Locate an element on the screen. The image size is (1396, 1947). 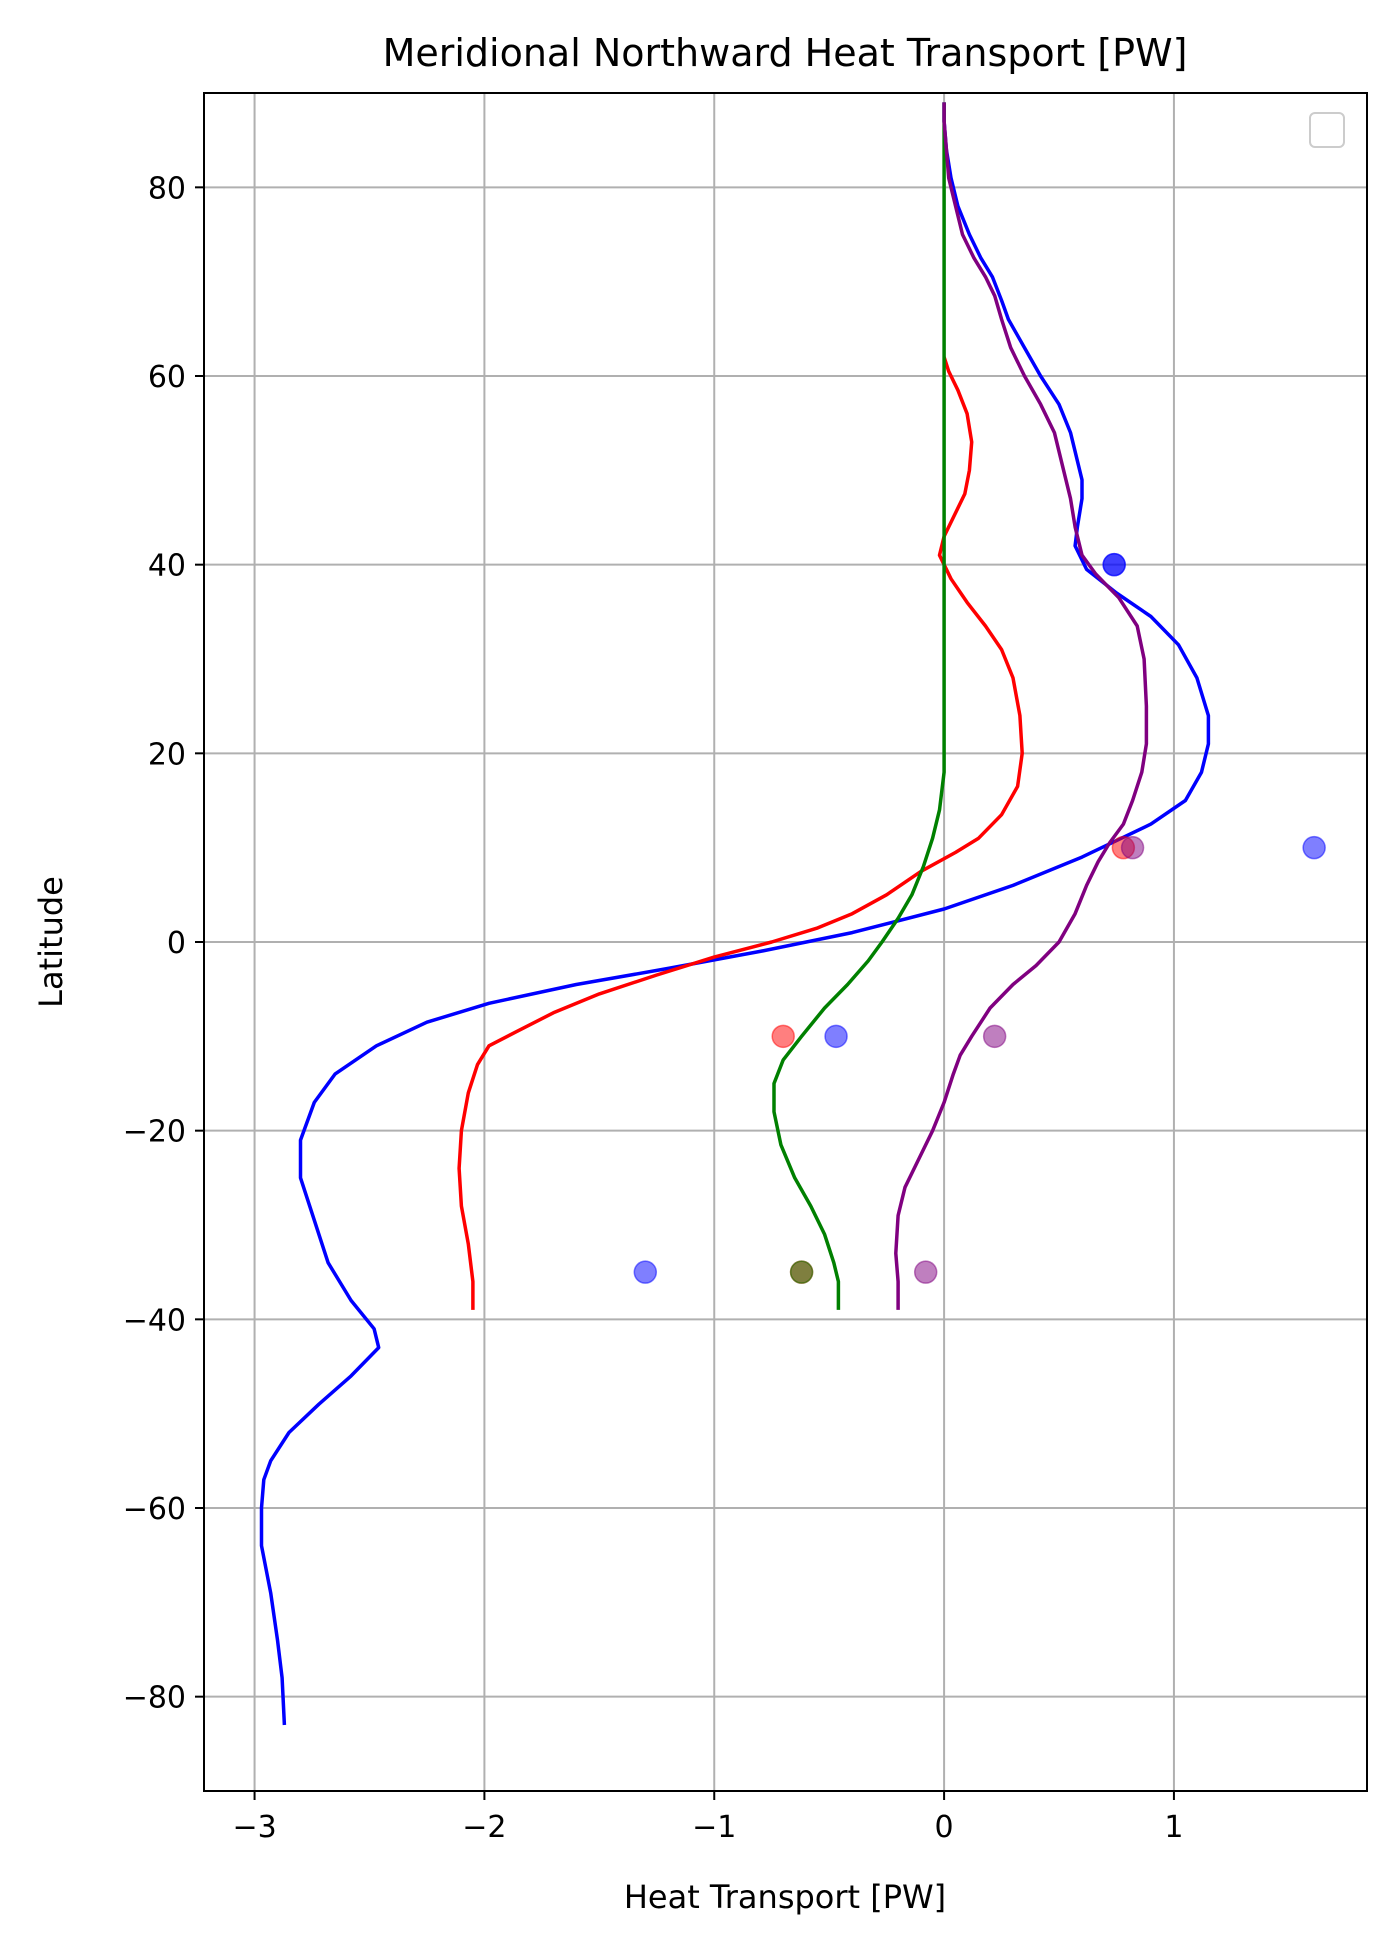
y-axis-label: Latitude is located at coordinates (51, 942).